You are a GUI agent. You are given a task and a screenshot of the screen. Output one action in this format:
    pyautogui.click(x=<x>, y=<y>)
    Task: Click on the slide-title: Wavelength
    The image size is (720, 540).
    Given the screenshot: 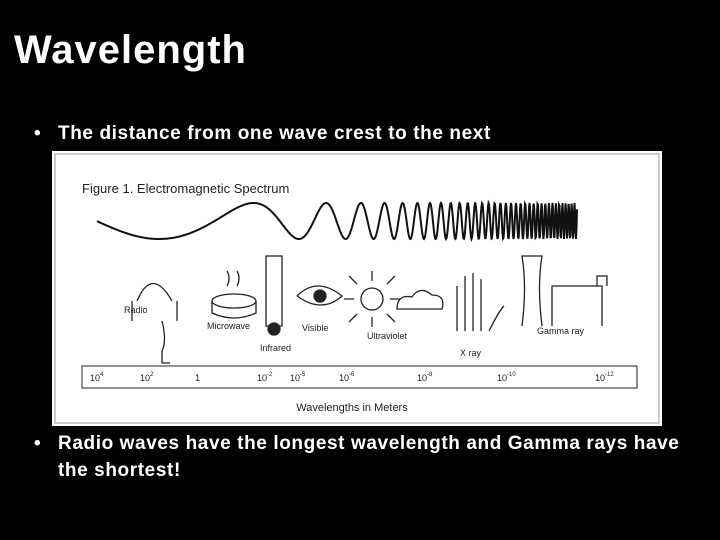 What is the action you would take?
    pyautogui.click(x=130, y=50)
    